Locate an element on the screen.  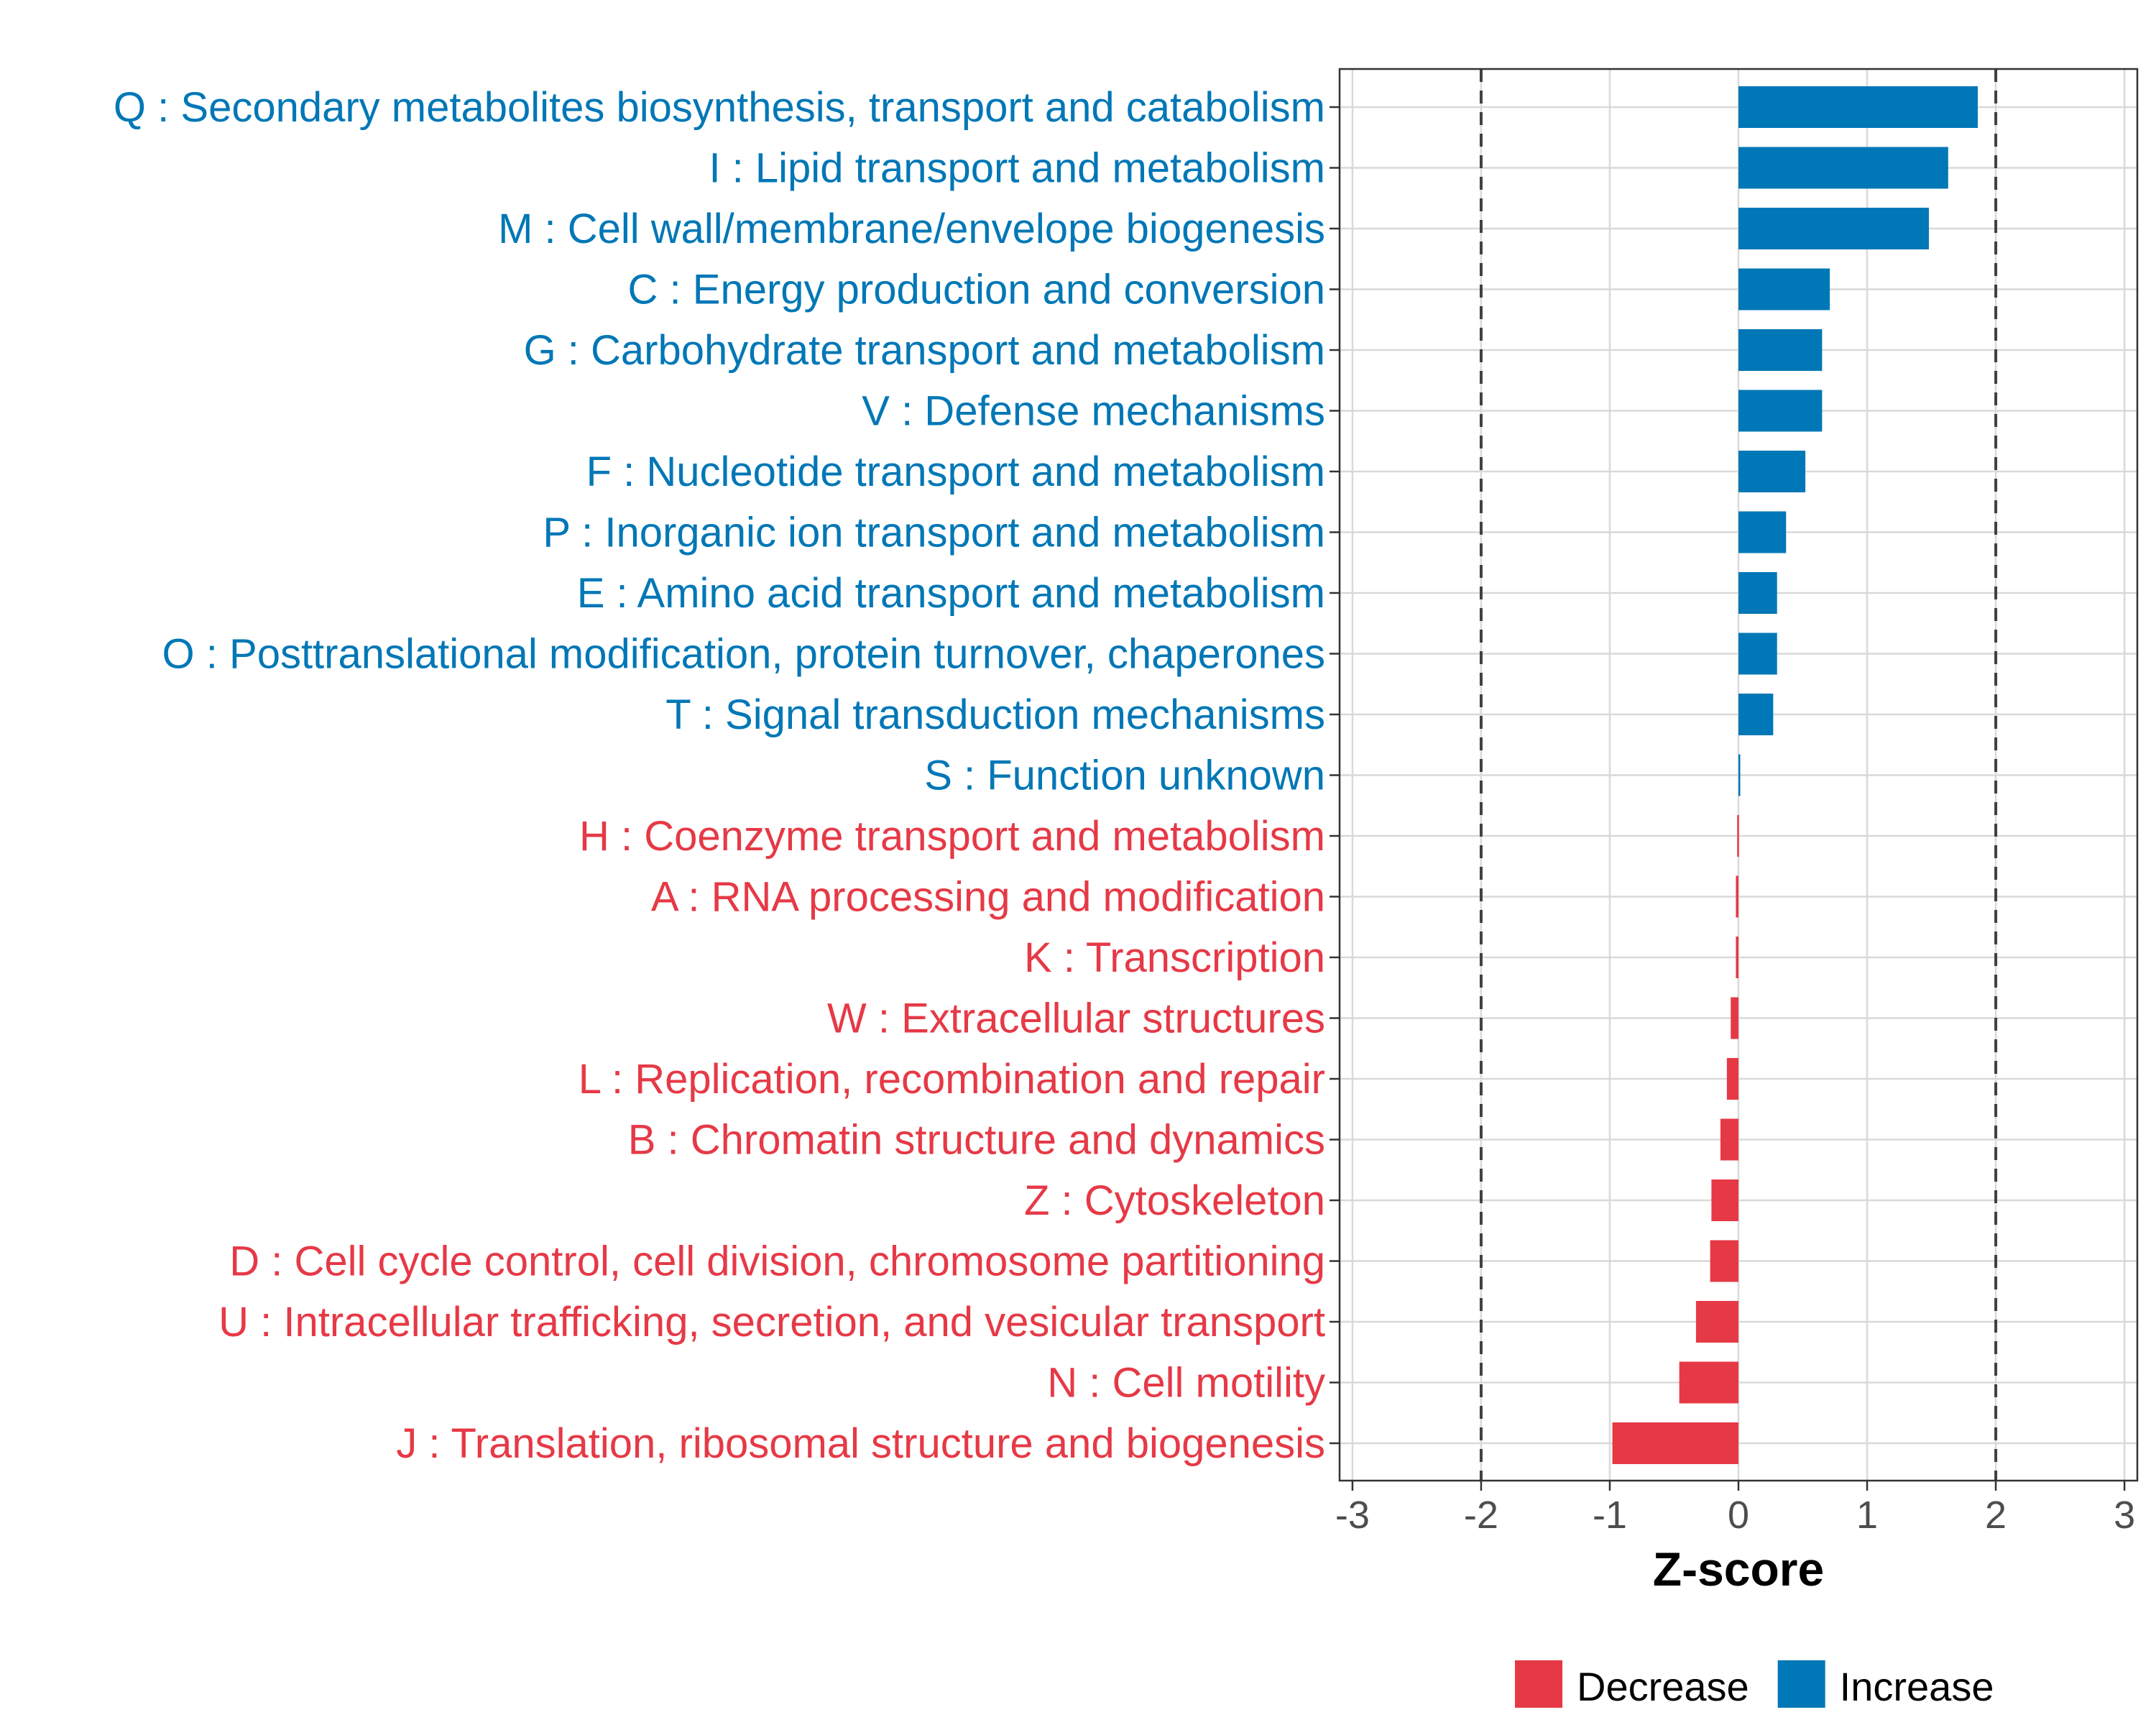
x-tick-label: 0 is located at coordinates (1738, 1515).